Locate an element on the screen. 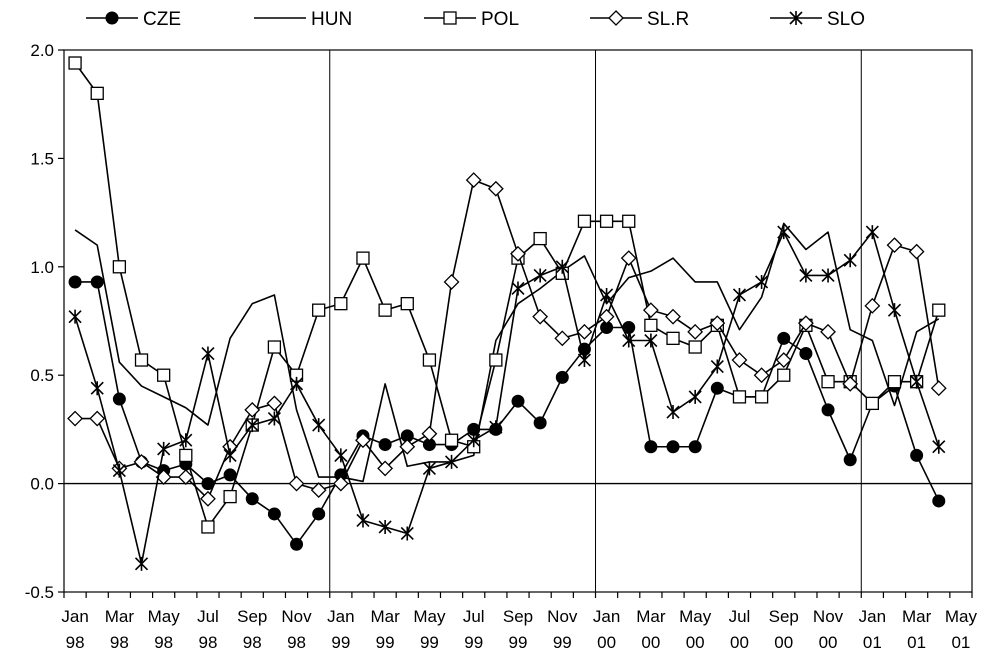  y-axis: -0.5 0.0 0.5 1.0 1.5 2.0 is located at coordinates (44, 321).